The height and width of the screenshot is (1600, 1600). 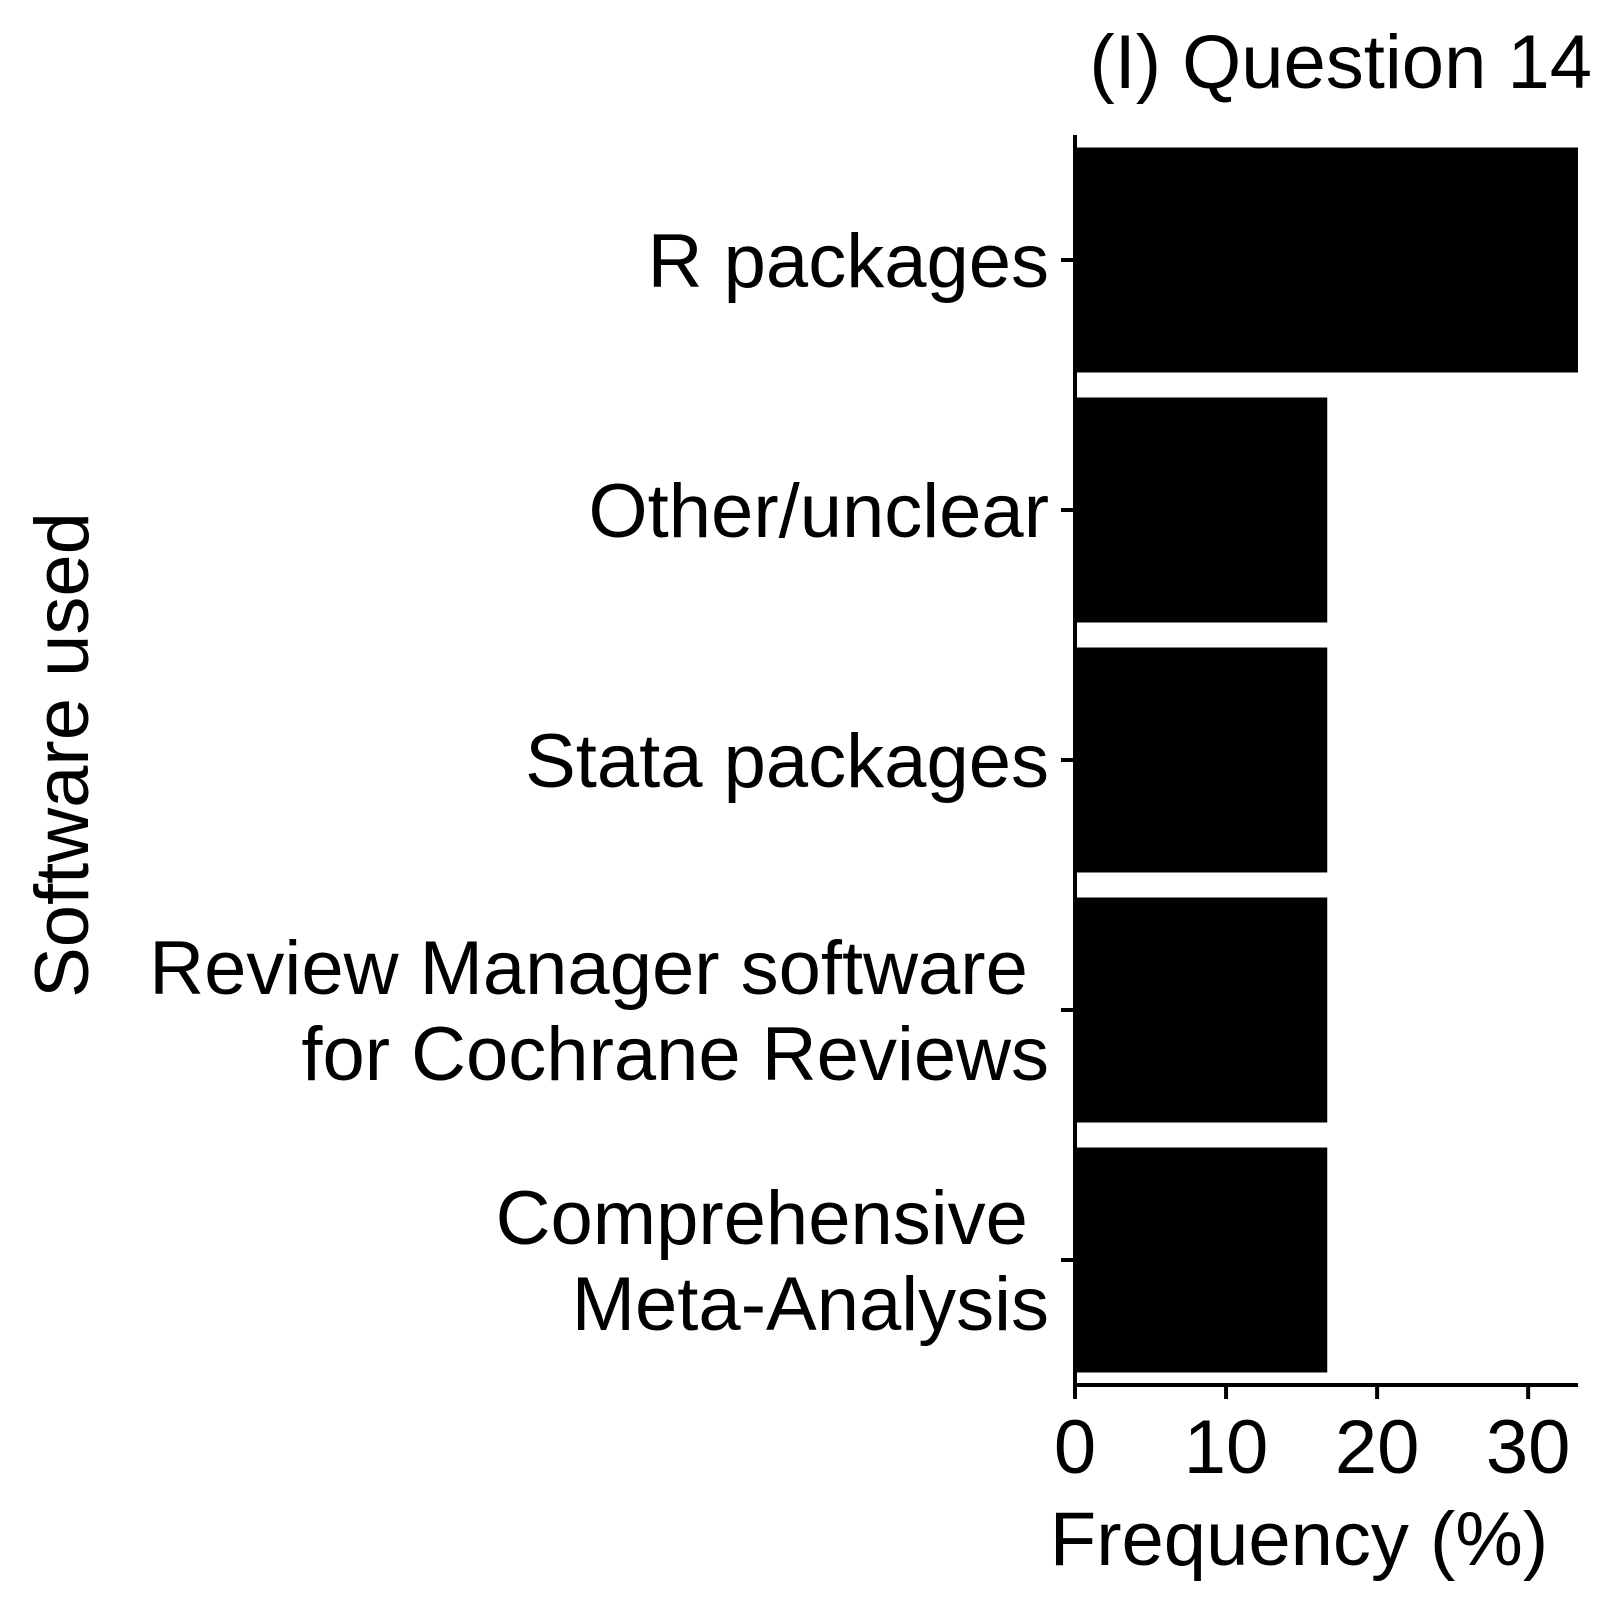 What do you see at coordinates (1340, 62) in the screenshot?
I see `chart-title: (I) Question 14` at bounding box center [1340, 62].